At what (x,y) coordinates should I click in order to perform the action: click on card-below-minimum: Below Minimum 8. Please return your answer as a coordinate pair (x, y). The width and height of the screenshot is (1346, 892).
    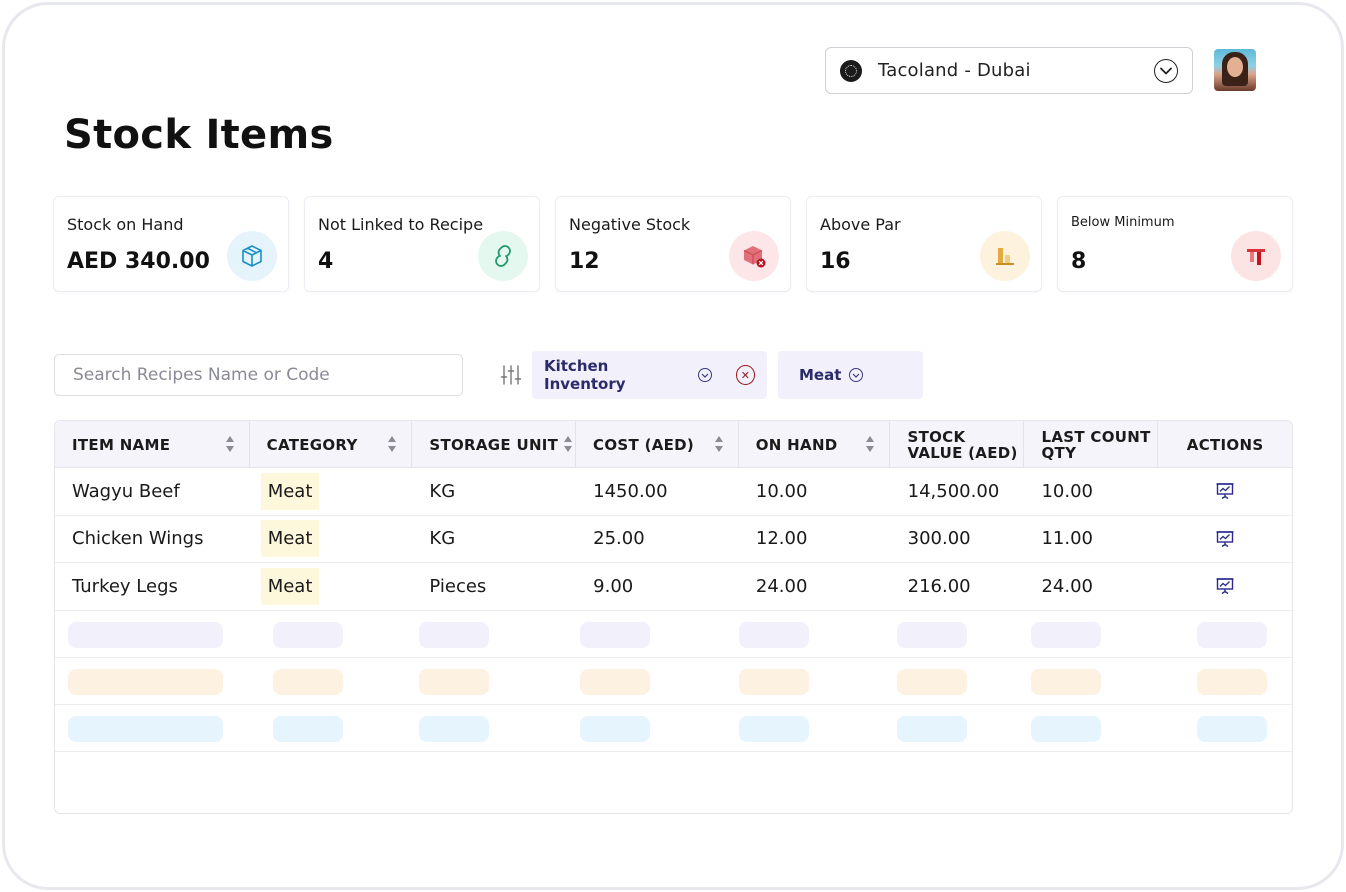
    Looking at the image, I should click on (1175, 244).